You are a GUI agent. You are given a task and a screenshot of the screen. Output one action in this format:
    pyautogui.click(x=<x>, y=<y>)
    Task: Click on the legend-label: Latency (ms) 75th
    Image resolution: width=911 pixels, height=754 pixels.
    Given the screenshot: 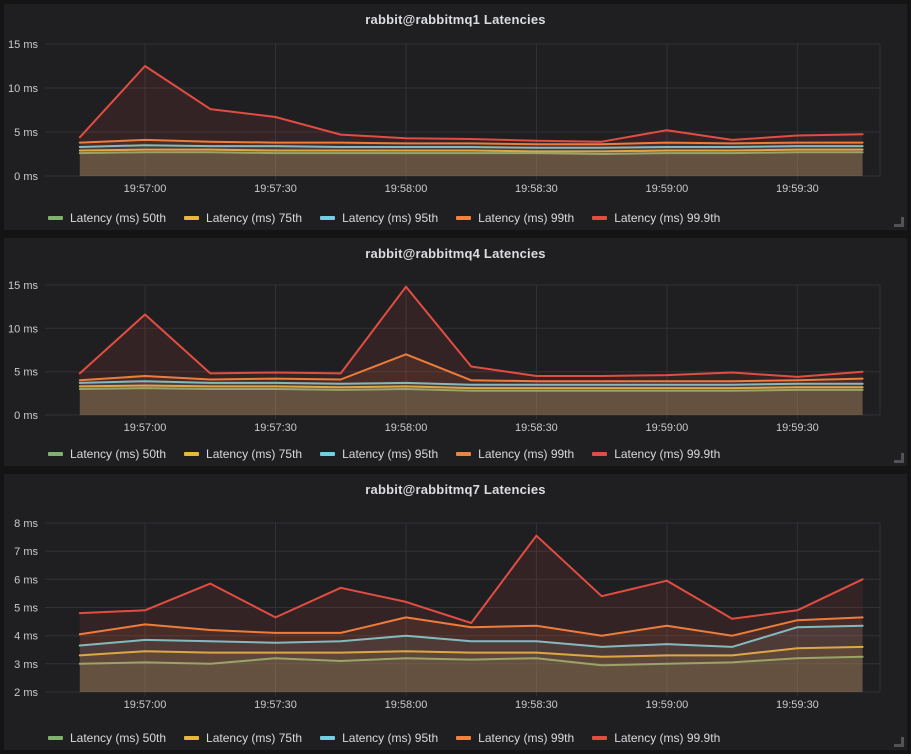 What is the action you would take?
    pyautogui.click(x=254, y=218)
    